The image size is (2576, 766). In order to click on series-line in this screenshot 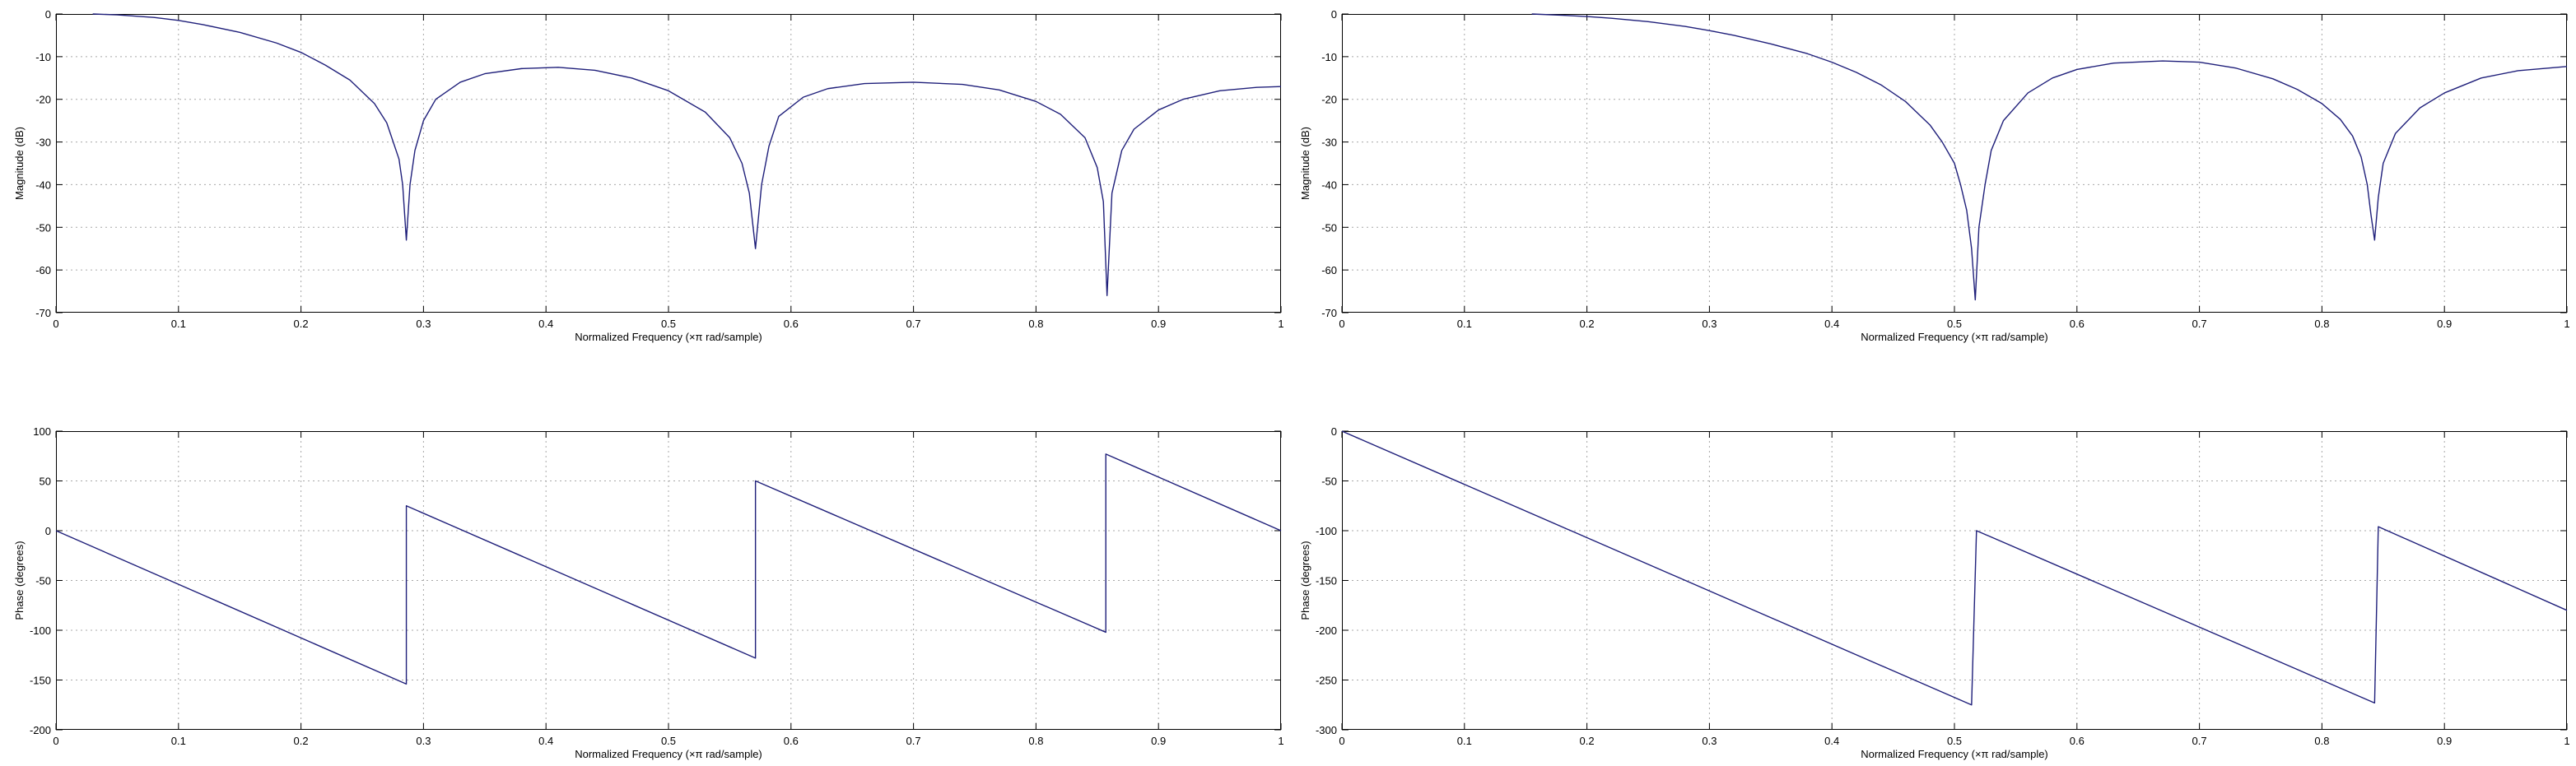, I will do `click(668, 569)`.